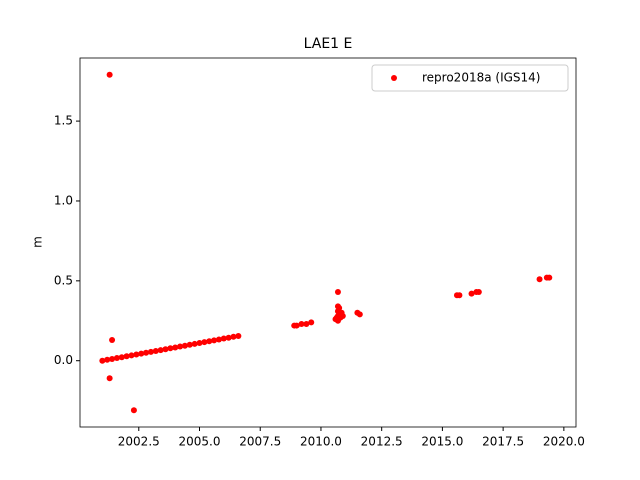 The width and height of the screenshot is (640, 480). I want to click on chart-title: LAE1 E, so click(328, 44).